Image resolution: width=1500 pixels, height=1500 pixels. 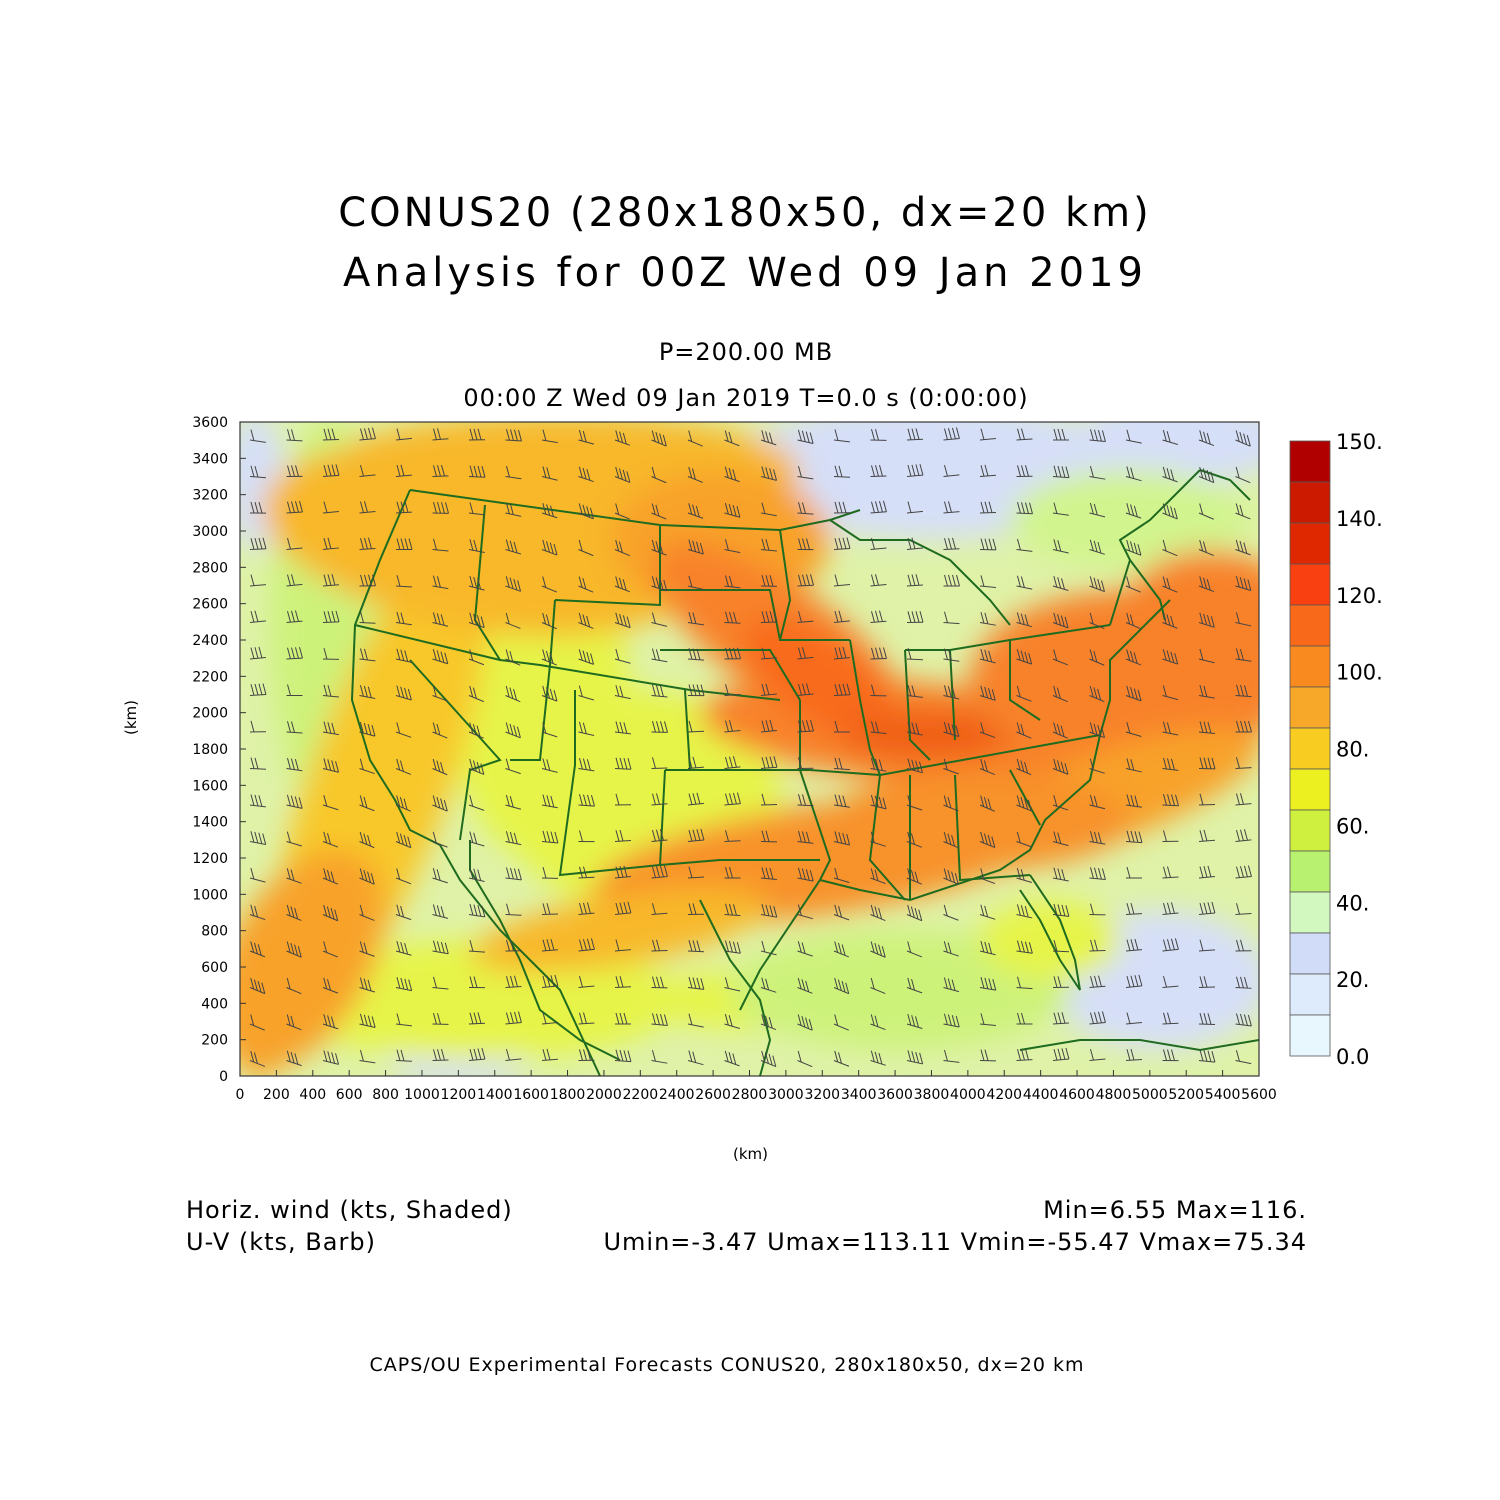 What do you see at coordinates (1175, 1210) in the screenshot?
I see `min-max-stats: Min=6.55 Max=116.` at bounding box center [1175, 1210].